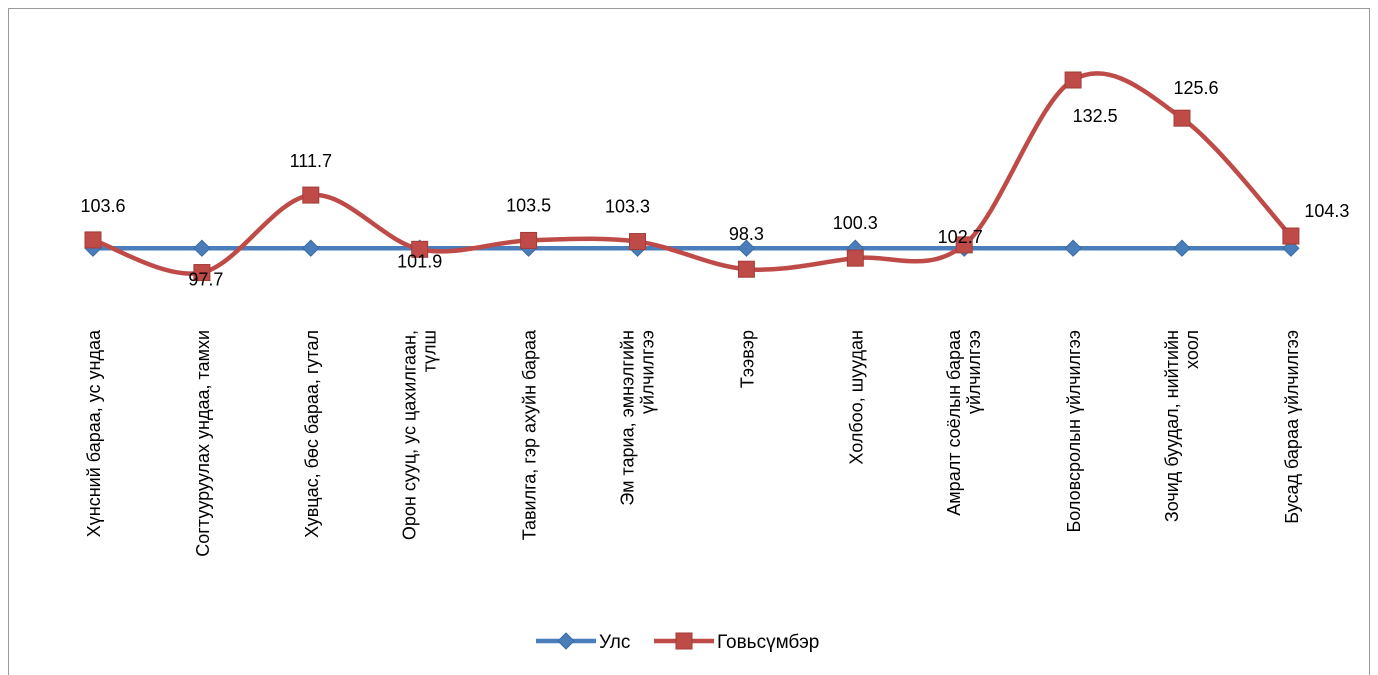  I want to click on category-label-7: Тээвэр, so click(747, 359).